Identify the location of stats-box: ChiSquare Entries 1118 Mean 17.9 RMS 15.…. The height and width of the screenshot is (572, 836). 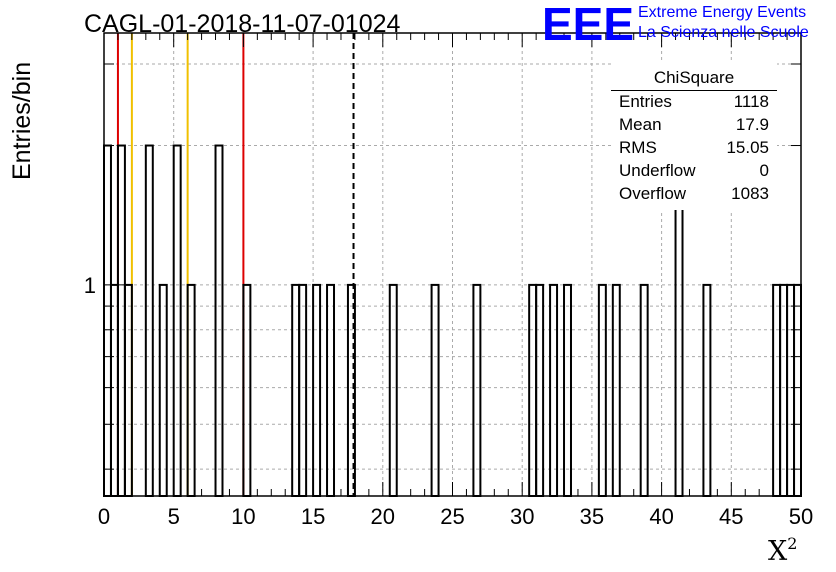
(694, 136).